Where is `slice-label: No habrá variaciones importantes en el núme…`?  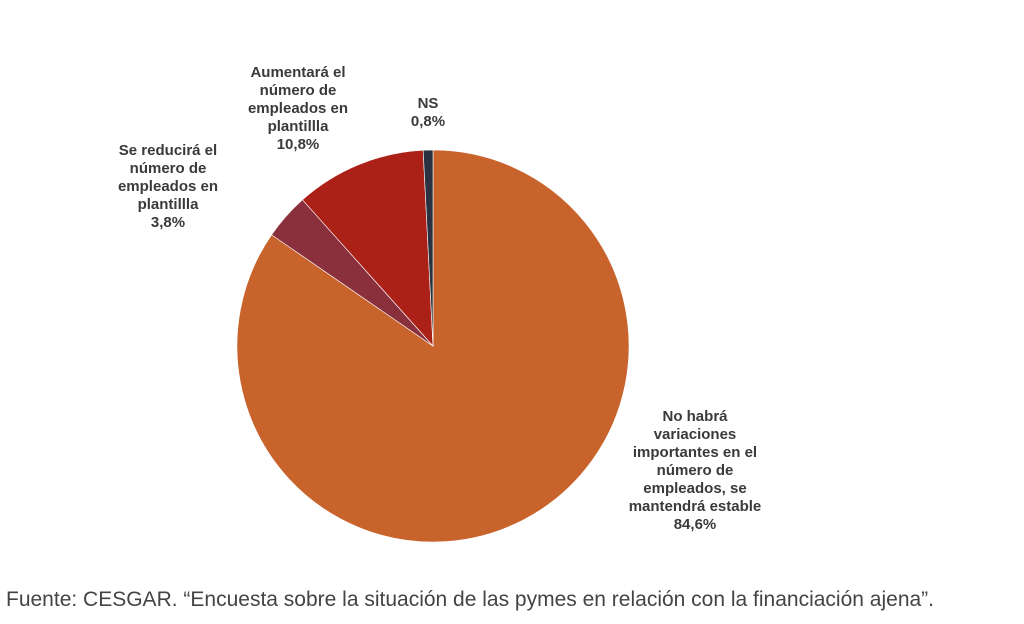
slice-label: No habrá variaciones importantes en el núme… is located at coordinates (695, 470).